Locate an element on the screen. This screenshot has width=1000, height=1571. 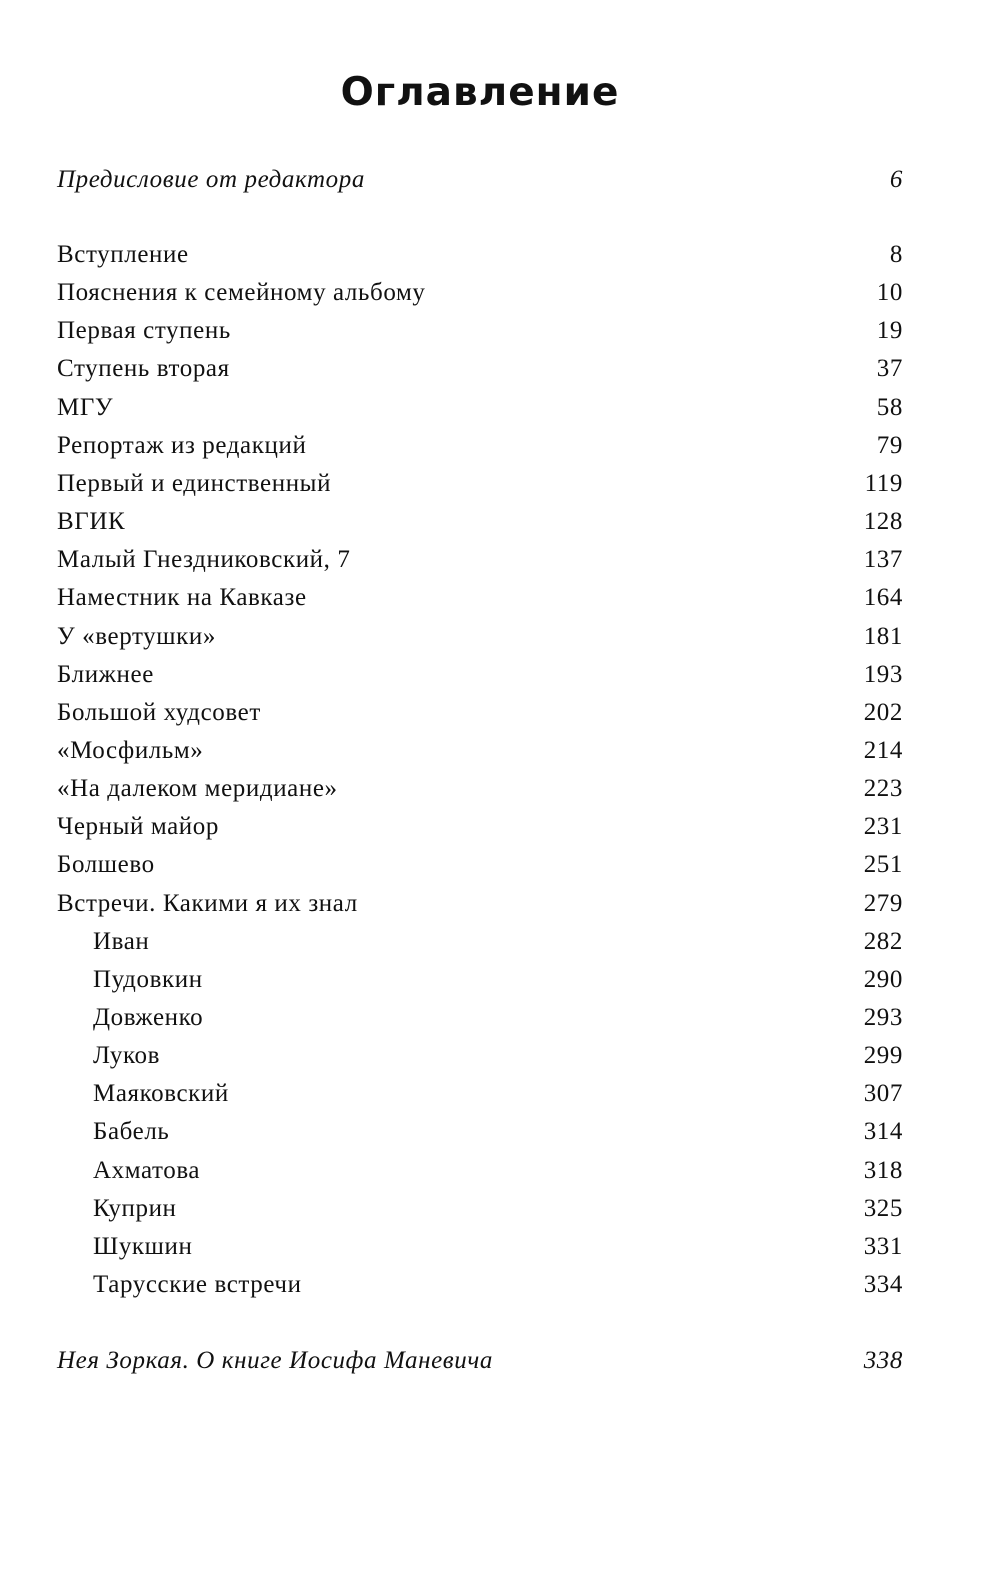
toc-entry: Ахматова 318 is located at coordinates (480, 1171).